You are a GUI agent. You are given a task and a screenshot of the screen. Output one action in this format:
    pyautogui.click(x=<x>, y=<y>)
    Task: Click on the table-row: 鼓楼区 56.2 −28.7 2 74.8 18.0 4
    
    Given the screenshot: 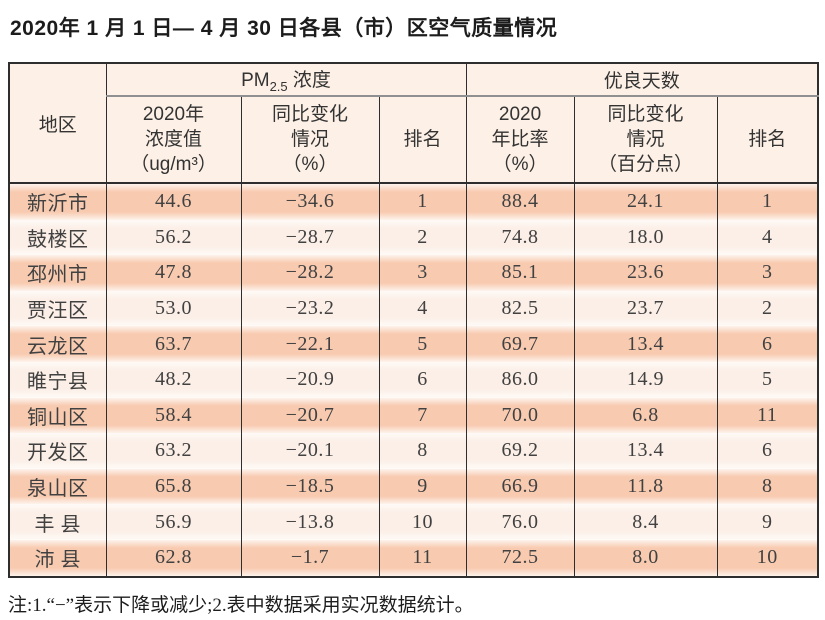 What is the action you would take?
    pyautogui.click(x=413, y=237)
    